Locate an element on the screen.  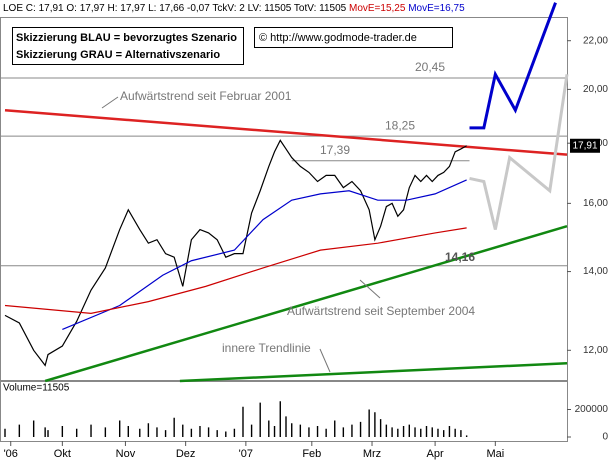
level-label: 14,16 is located at coordinates (460, 257).